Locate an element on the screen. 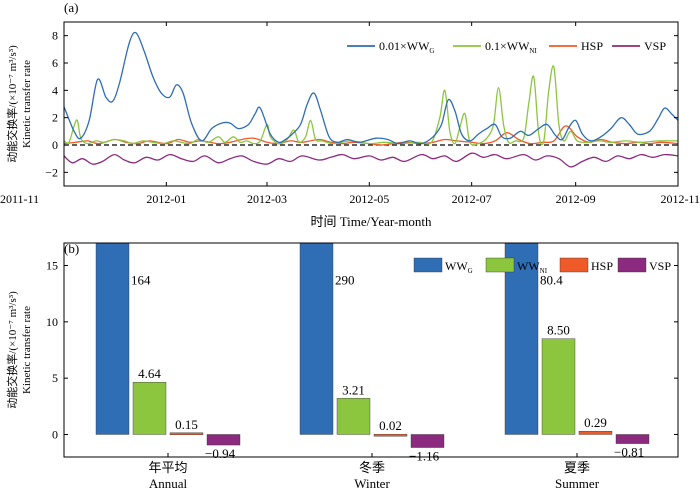 The image size is (700, 493). x-tick-label-a: 2012-07 is located at coordinates (472, 199).